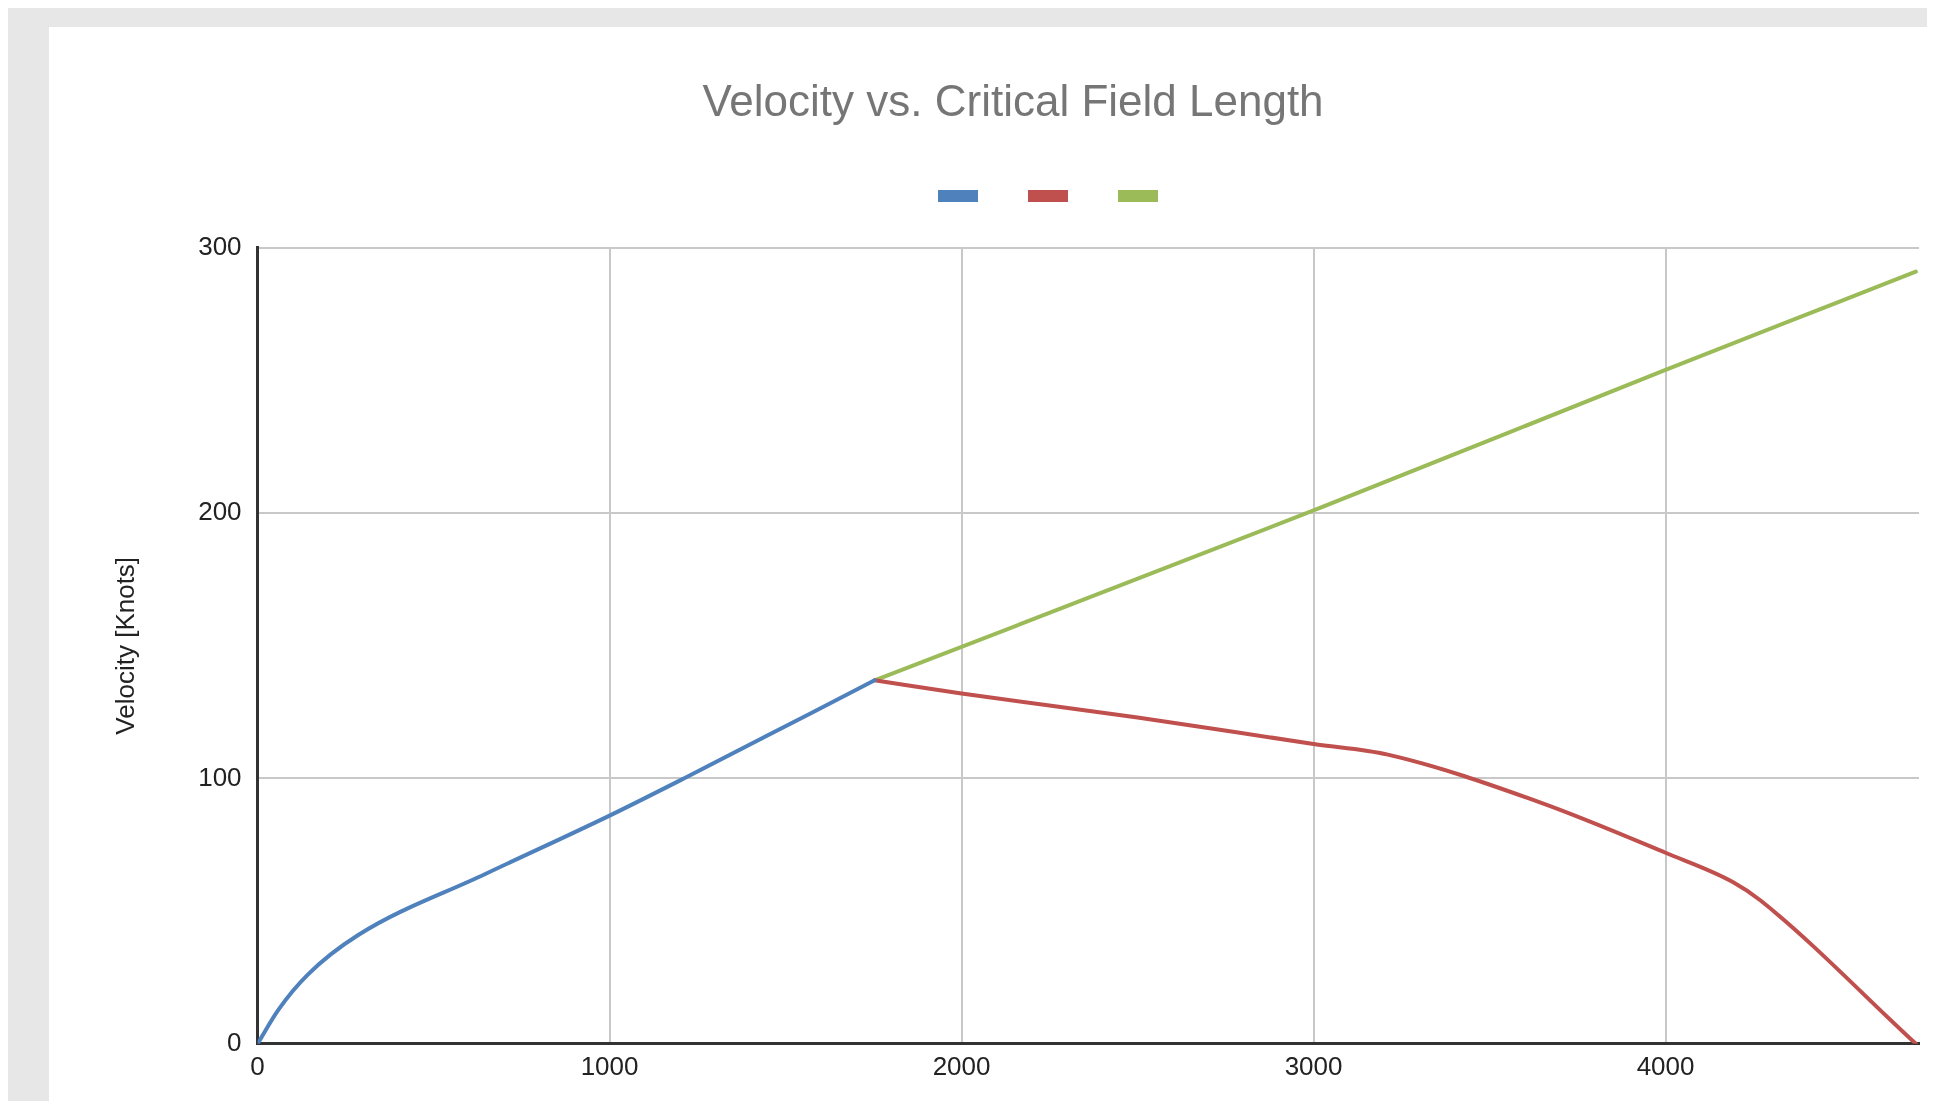 The height and width of the screenshot is (1109, 1935). What do you see at coordinates (1313, 1065) in the screenshot?
I see `x-tick-label: 3000` at bounding box center [1313, 1065].